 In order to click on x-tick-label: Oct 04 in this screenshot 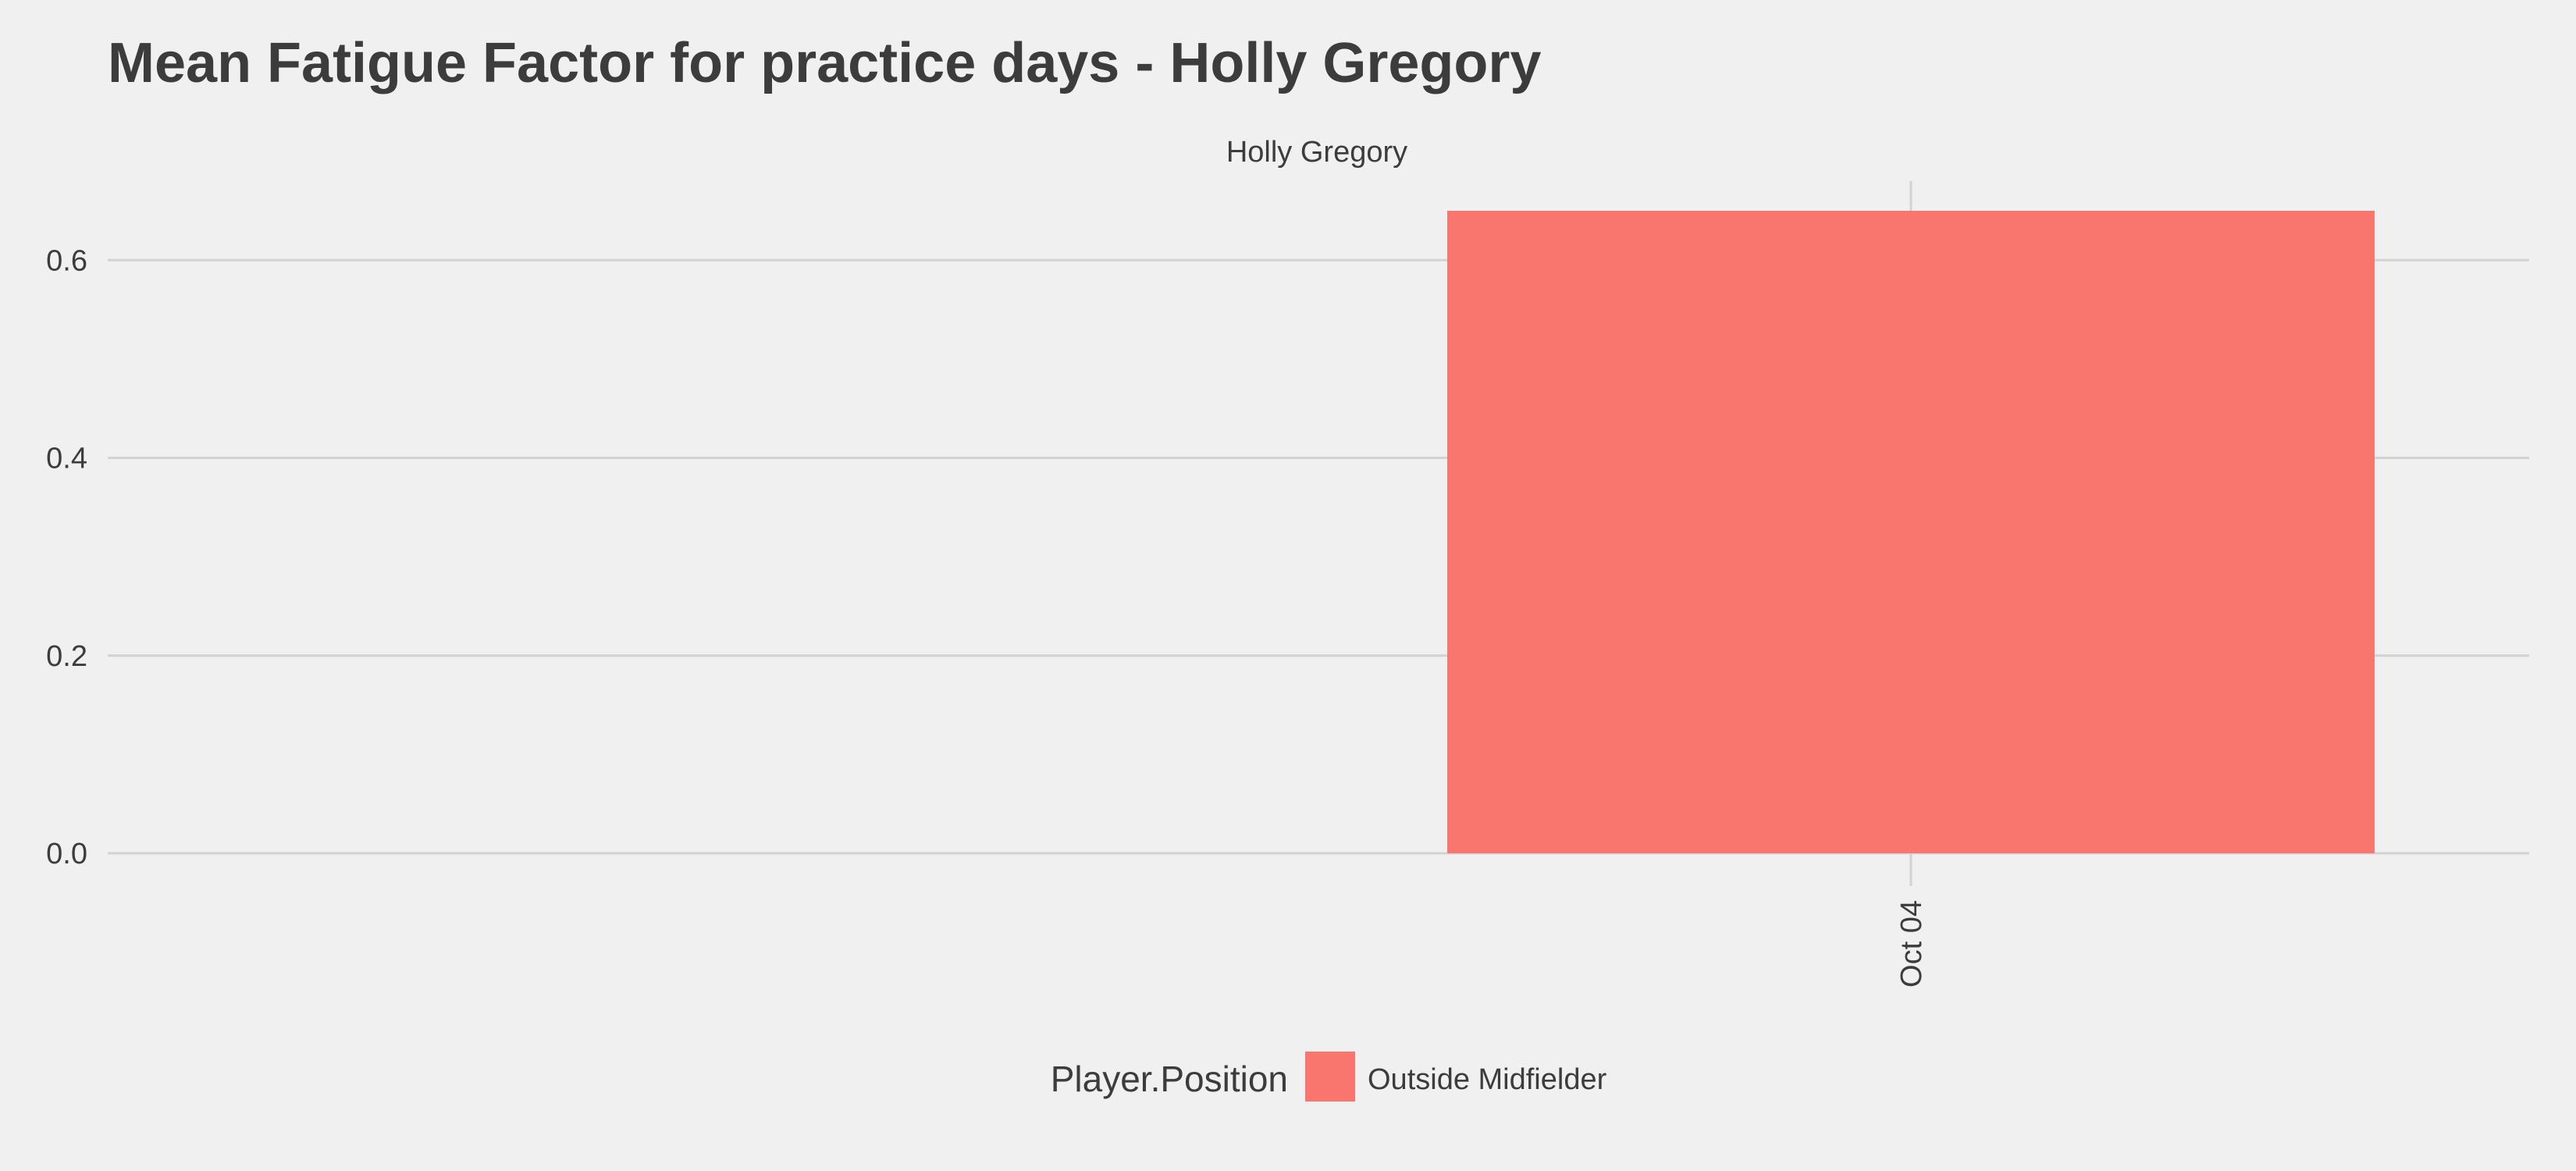, I will do `click(1911, 944)`.